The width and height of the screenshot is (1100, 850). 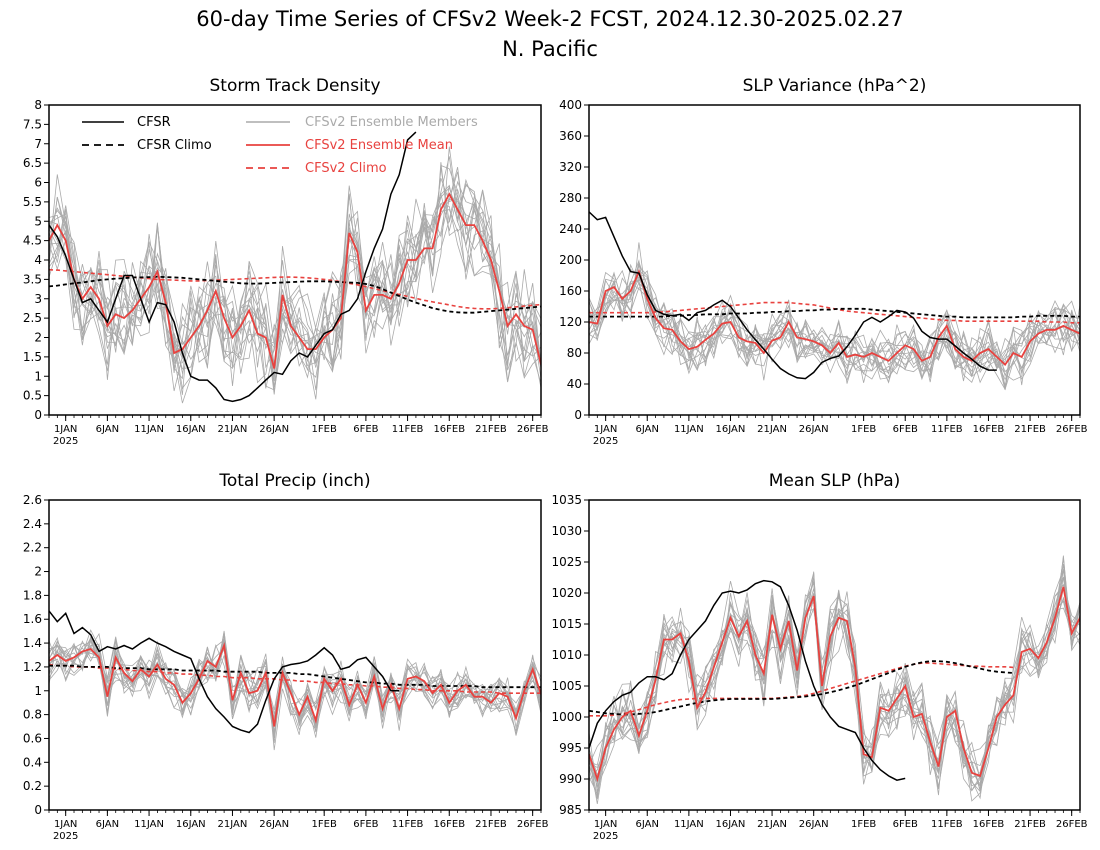 What do you see at coordinates (65, 824) in the screenshot?
I see `total-precip-xtick-label: 1JAN` at bounding box center [65, 824].